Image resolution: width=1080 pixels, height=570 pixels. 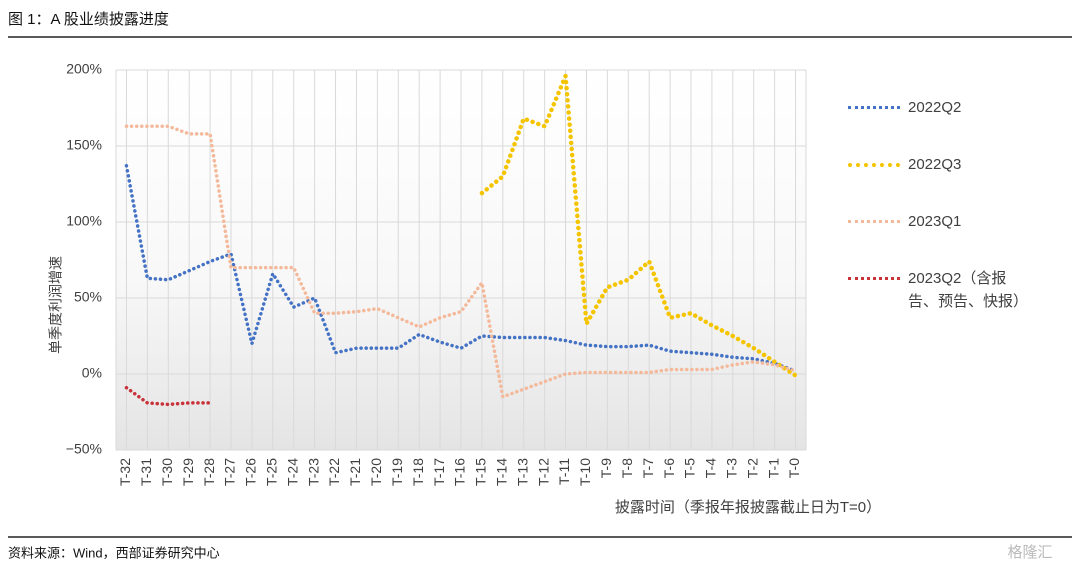 I want to click on x-tick-label: T-8, so click(x=627, y=468).